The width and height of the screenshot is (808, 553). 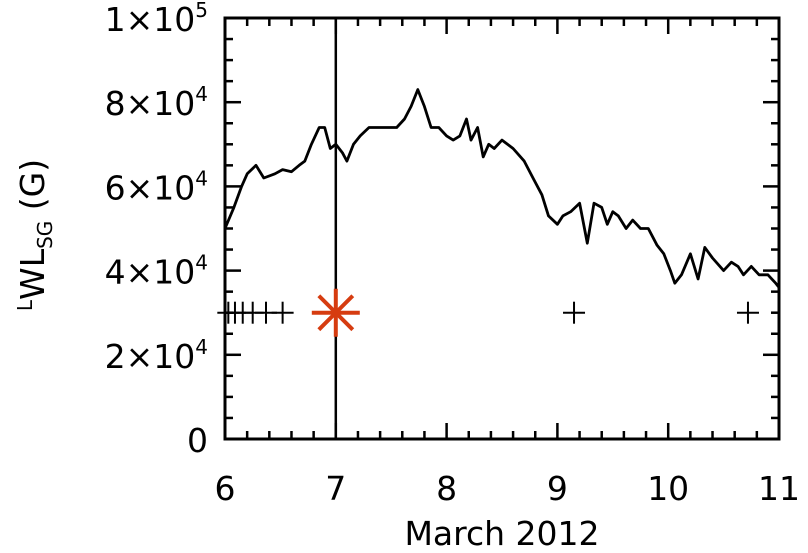 What do you see at coordinates (35, 235) in the screenshot?
I see `y-axis-label: LWLSG (G)` at bounding box center [35, 235].